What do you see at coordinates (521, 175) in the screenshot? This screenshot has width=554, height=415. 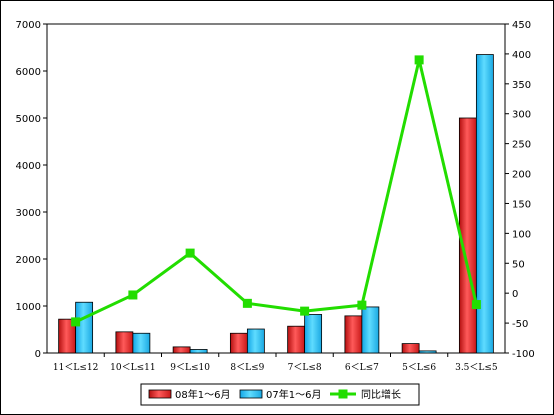 I see `right-axis-tick-label: 200` at bounding box center [521, 175].